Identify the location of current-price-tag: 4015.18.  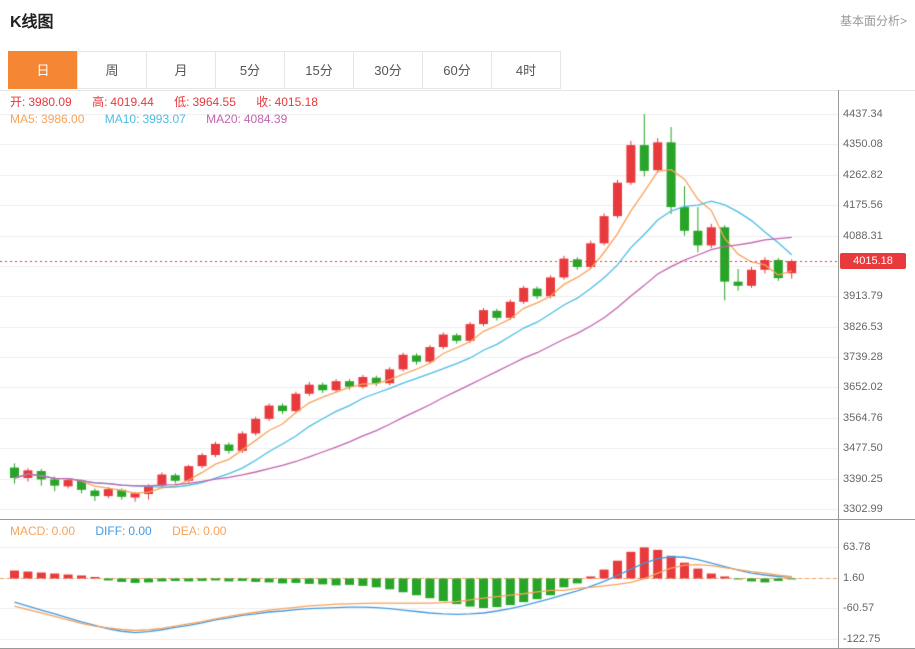
(873, 261).